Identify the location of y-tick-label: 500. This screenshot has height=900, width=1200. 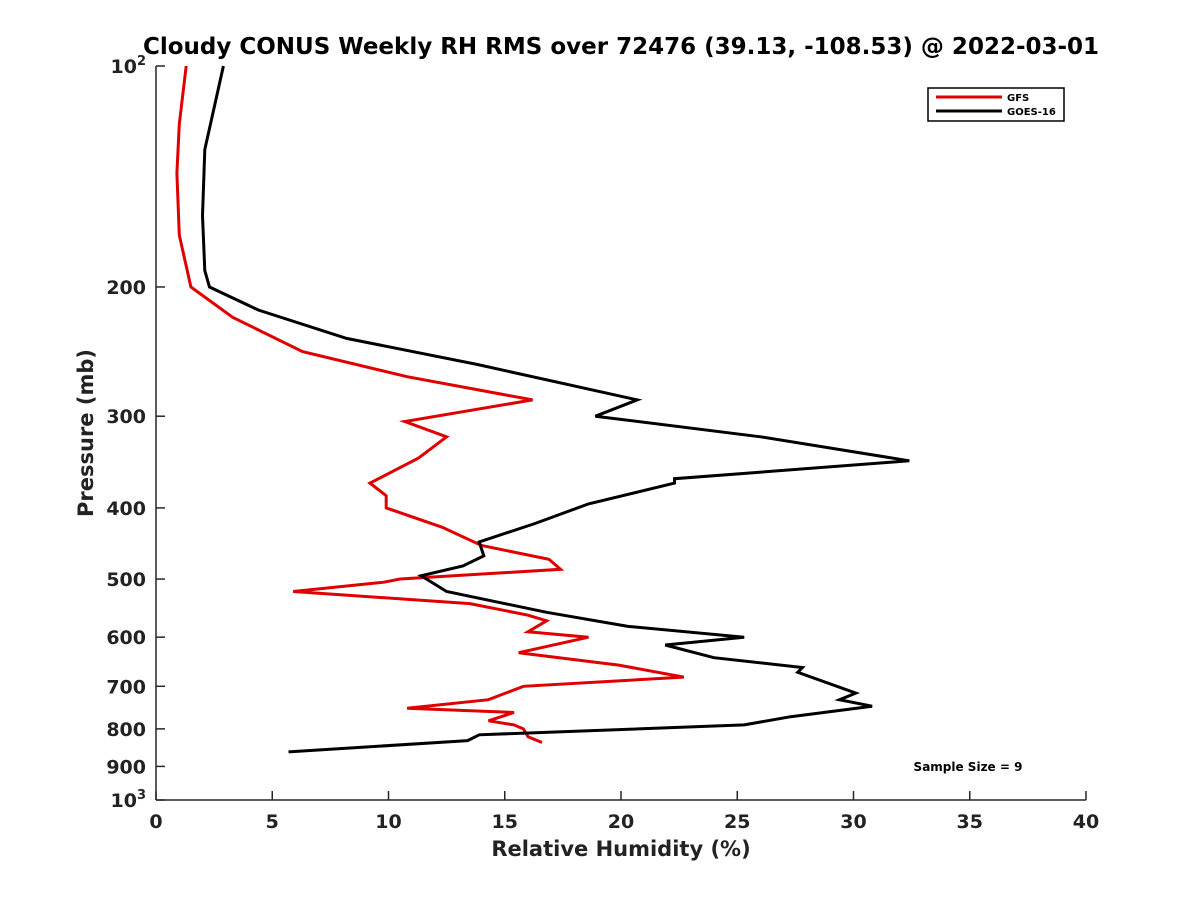
(126, 580).